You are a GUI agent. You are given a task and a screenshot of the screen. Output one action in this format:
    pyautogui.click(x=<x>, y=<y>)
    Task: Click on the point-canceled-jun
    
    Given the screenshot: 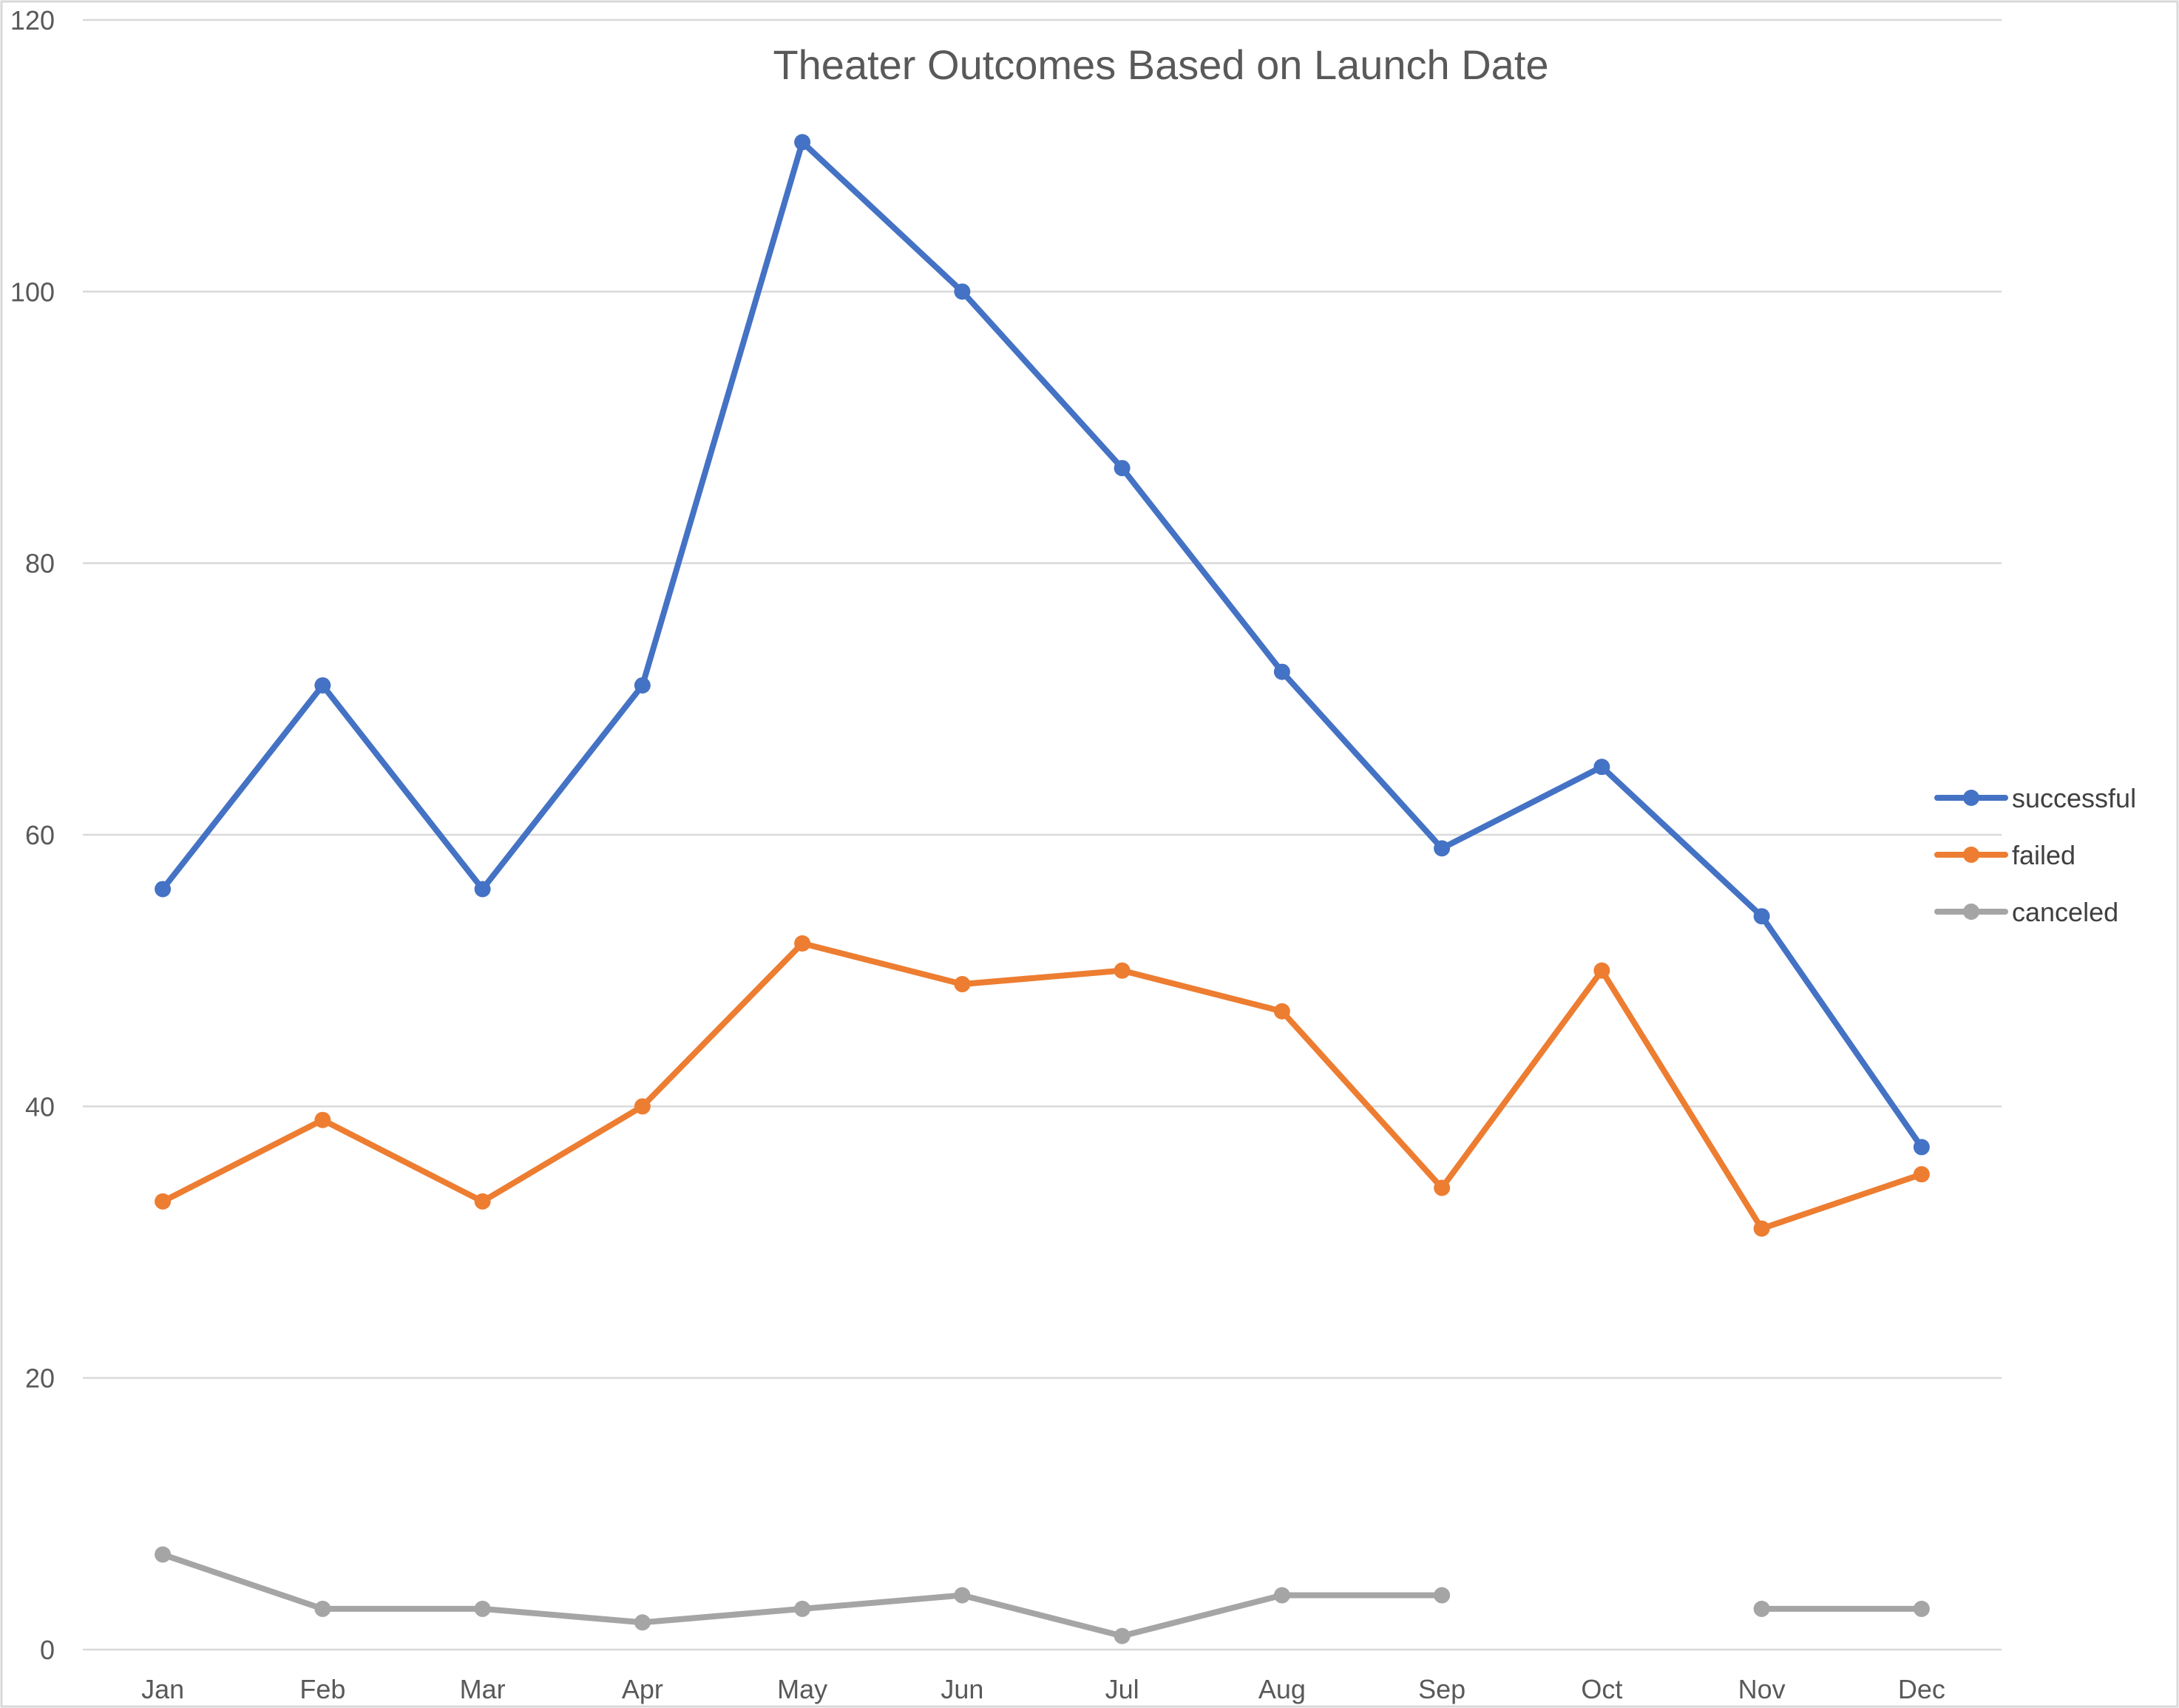 What is the action you would take?
    pyautogui.click(x=963, y=1596)
    